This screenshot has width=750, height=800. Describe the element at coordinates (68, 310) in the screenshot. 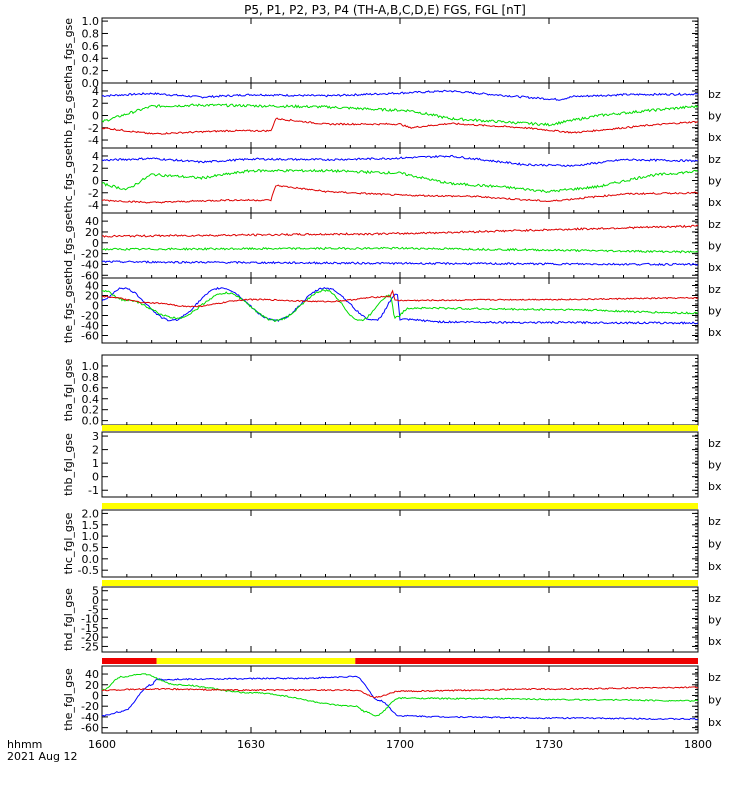

I see `y-axis-label: the_fgs_gse` at that location.